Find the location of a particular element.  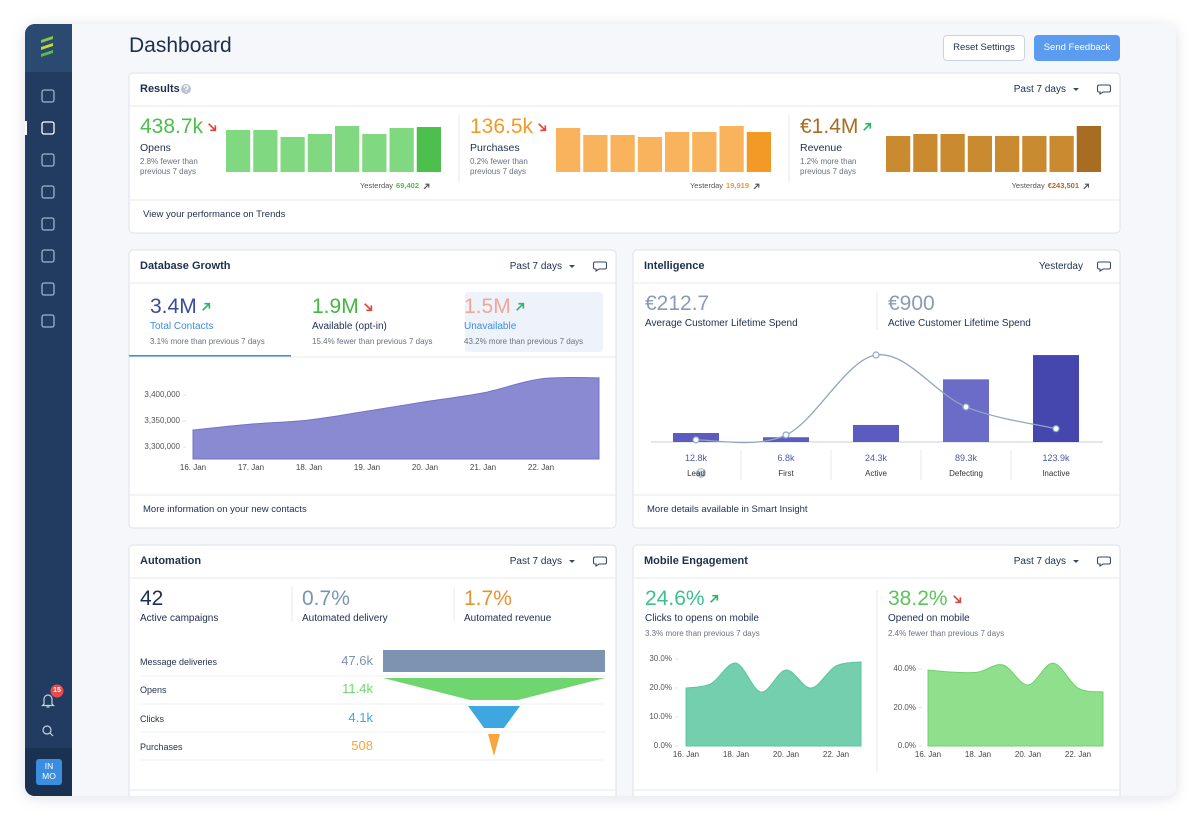

search-icon is located at coordinates (47, 730).